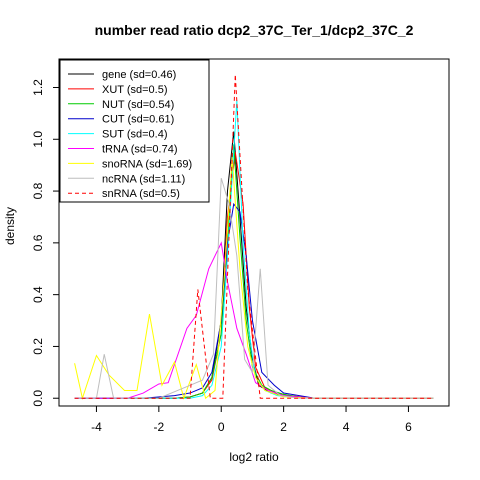  What do you see at coordinates (254, 457) in the screenshot?
I see `x-axis-label: log2 ratio` at bounding box center [254, 457].